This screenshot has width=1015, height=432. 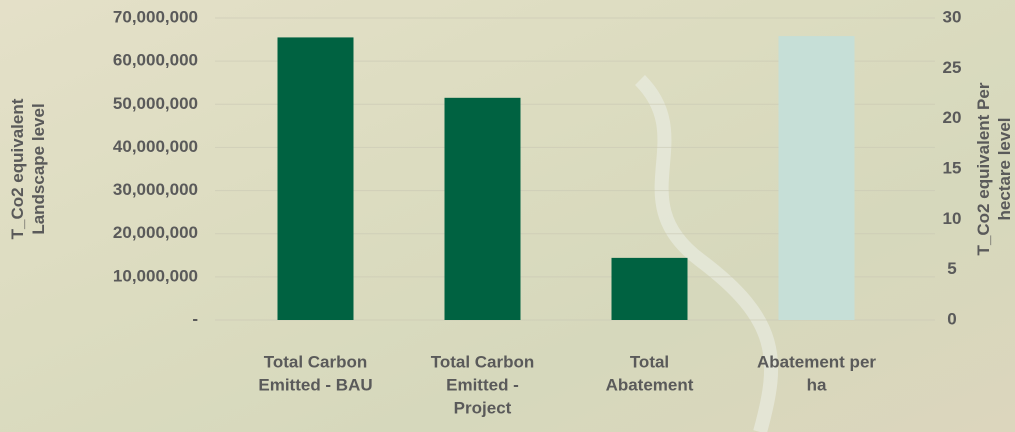 What do you see at coordinates (952, 218) in the screenshot?
I see `y2-tick-label: 10` at bounding box center [952, 218].